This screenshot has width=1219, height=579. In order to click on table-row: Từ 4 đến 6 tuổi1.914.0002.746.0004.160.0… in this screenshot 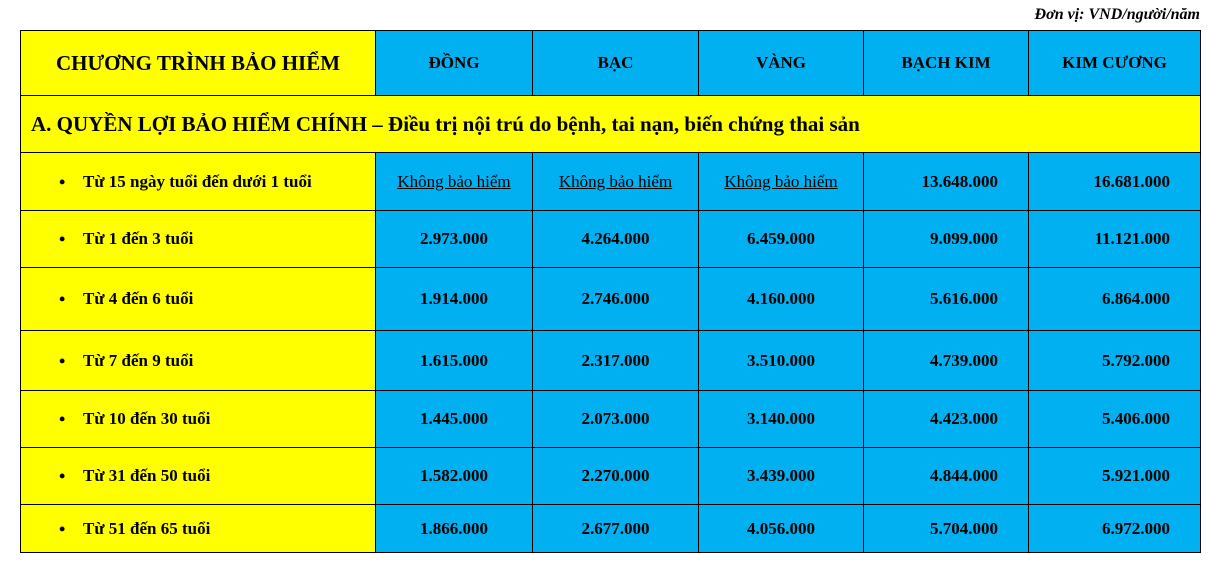, I will do `click(610, 299)`.